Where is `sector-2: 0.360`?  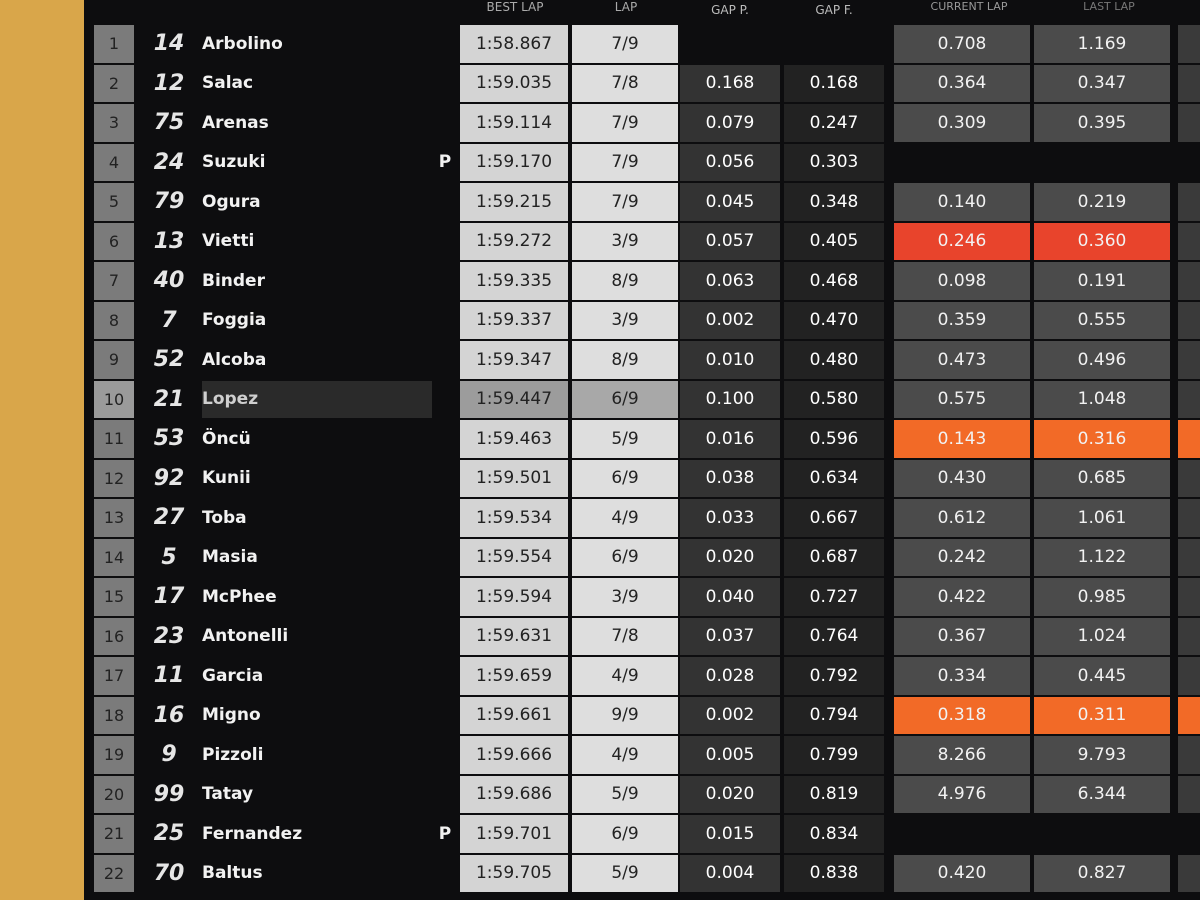 sector-2: 0.360 is located at coordinates (1102, 241).